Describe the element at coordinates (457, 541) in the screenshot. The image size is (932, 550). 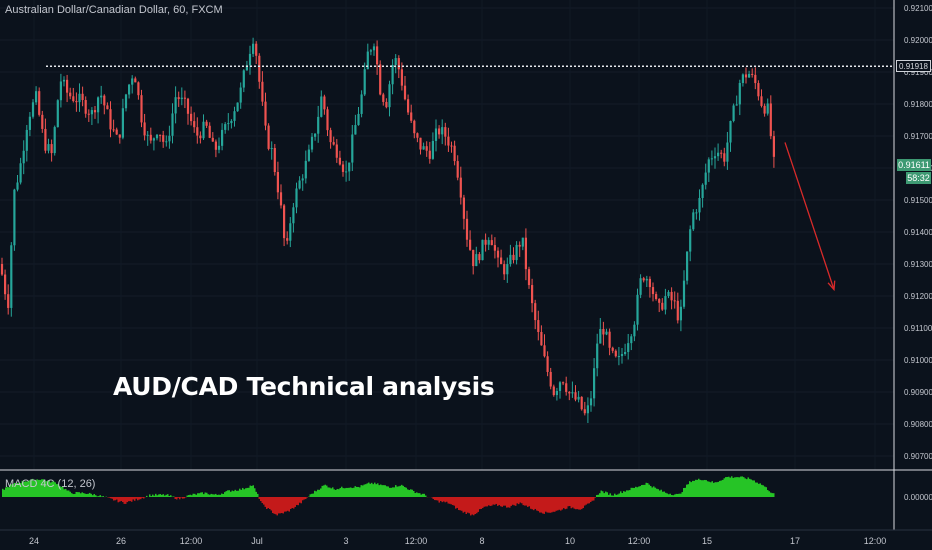
I see `time-axis: 24 26 12:00 Jul 3 12:00 8 10 12:00 15 17 12:00` at that location.